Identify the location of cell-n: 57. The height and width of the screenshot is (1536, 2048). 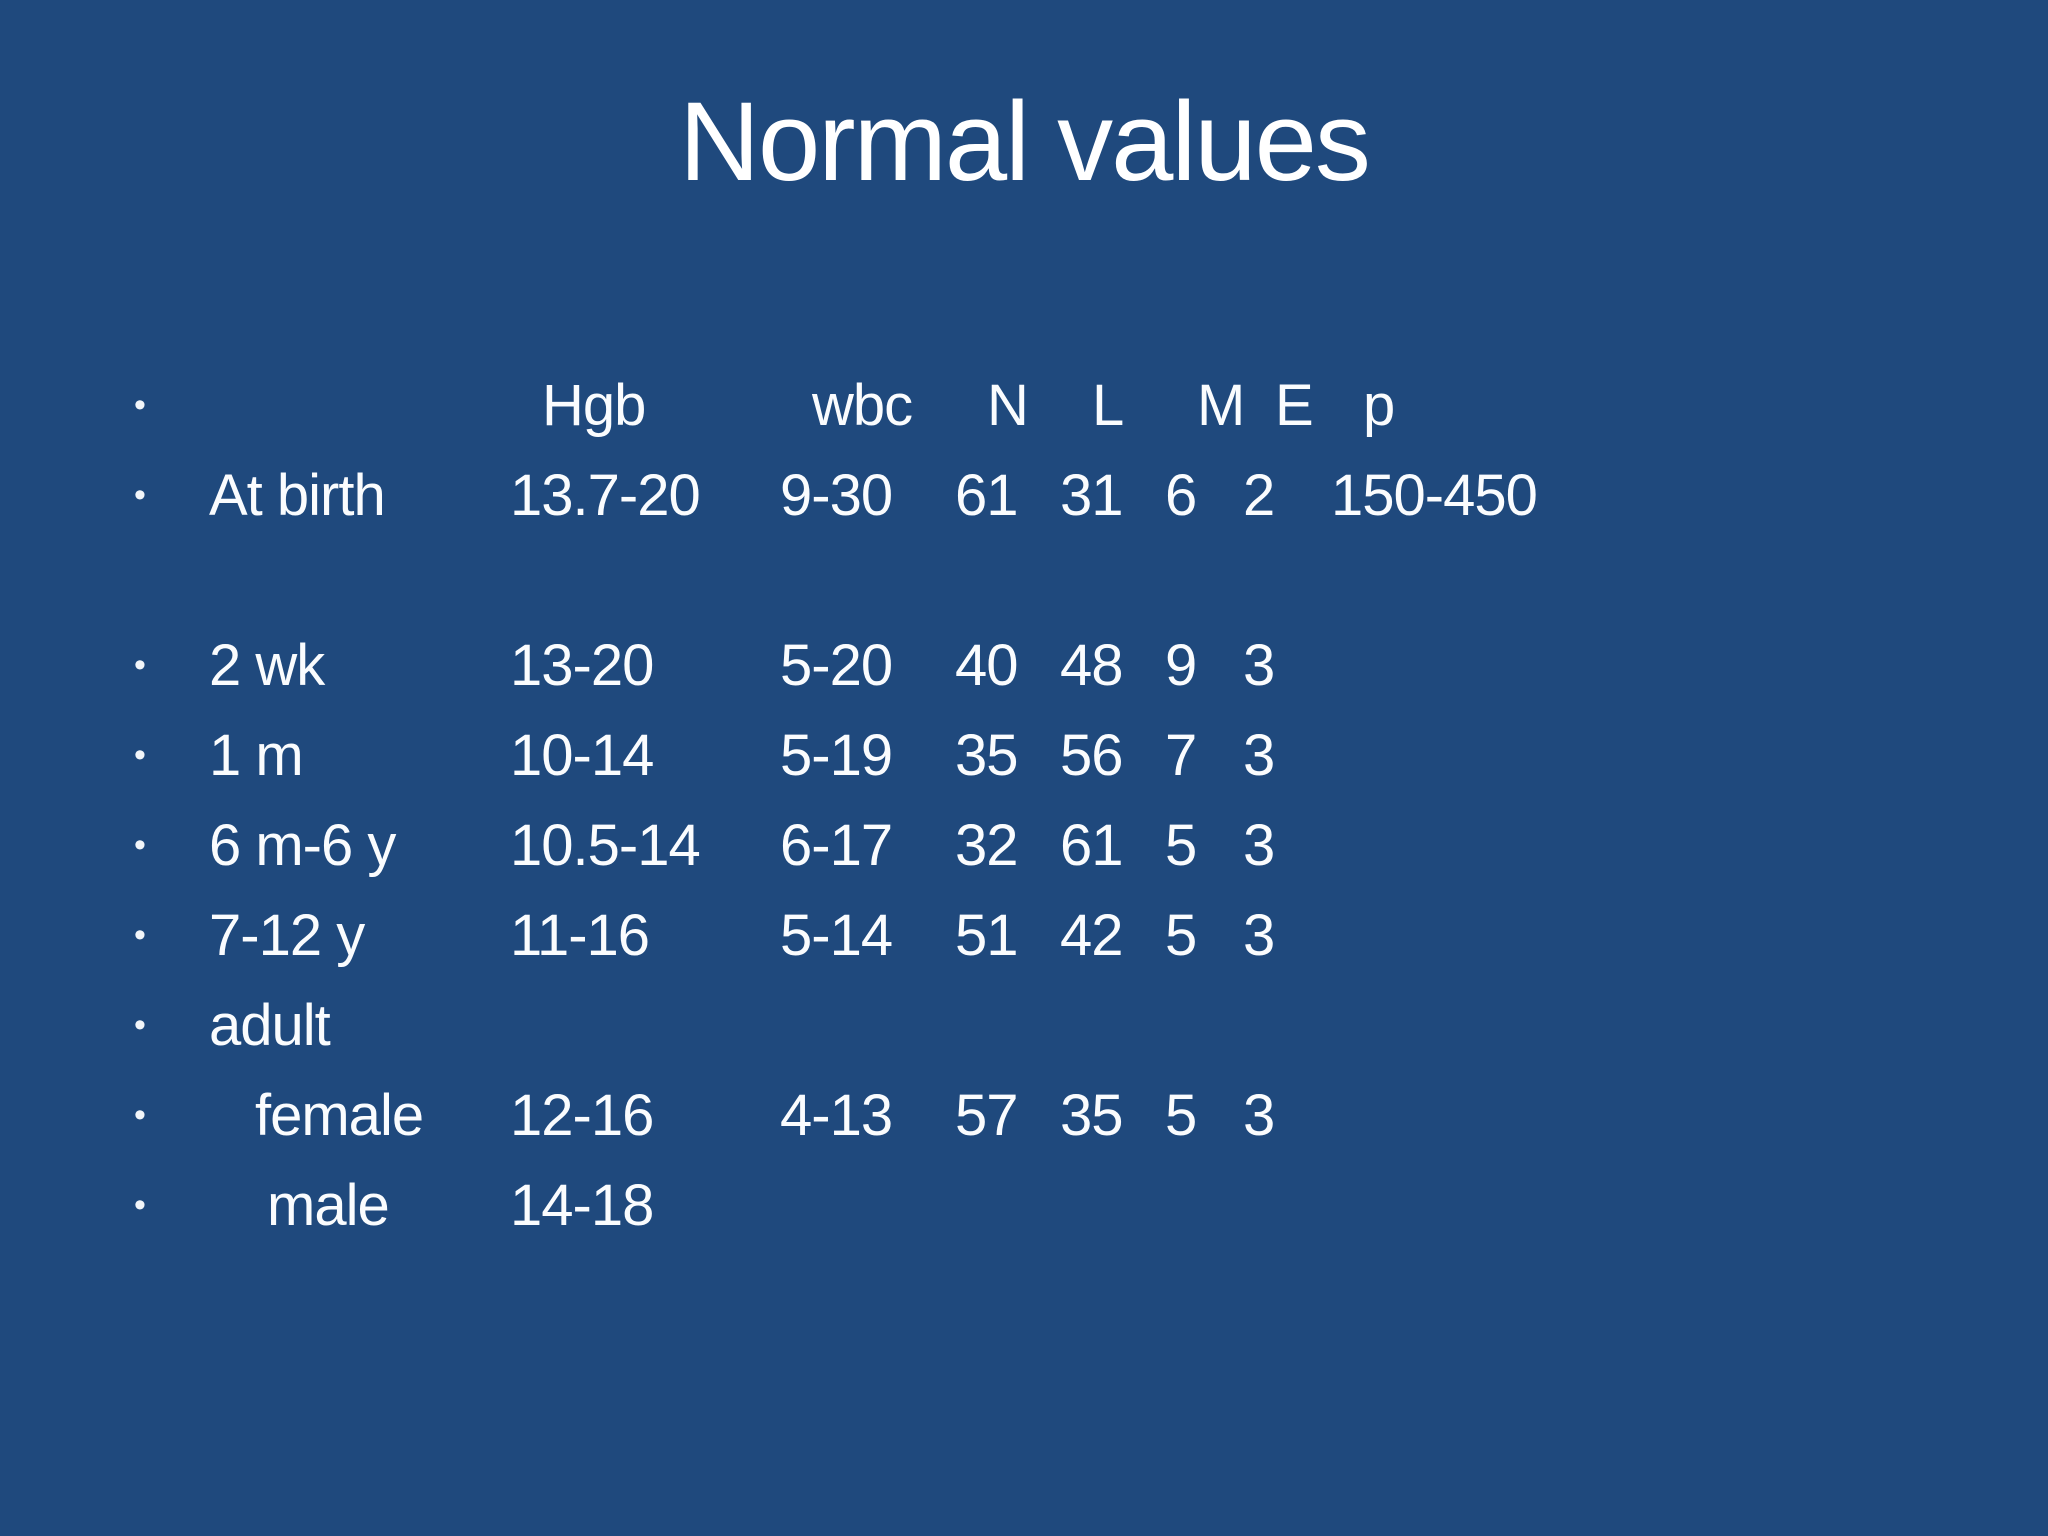
(987, 1115).